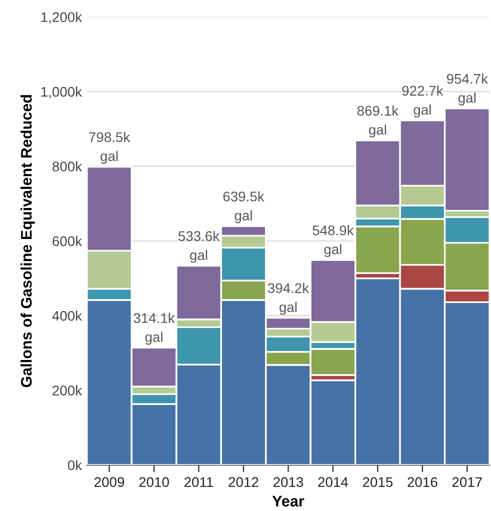  What do you see at coordinates (154, 482) in the screenshot?
I see `x-tick-label: 2010` at bounding box center [154, 482].